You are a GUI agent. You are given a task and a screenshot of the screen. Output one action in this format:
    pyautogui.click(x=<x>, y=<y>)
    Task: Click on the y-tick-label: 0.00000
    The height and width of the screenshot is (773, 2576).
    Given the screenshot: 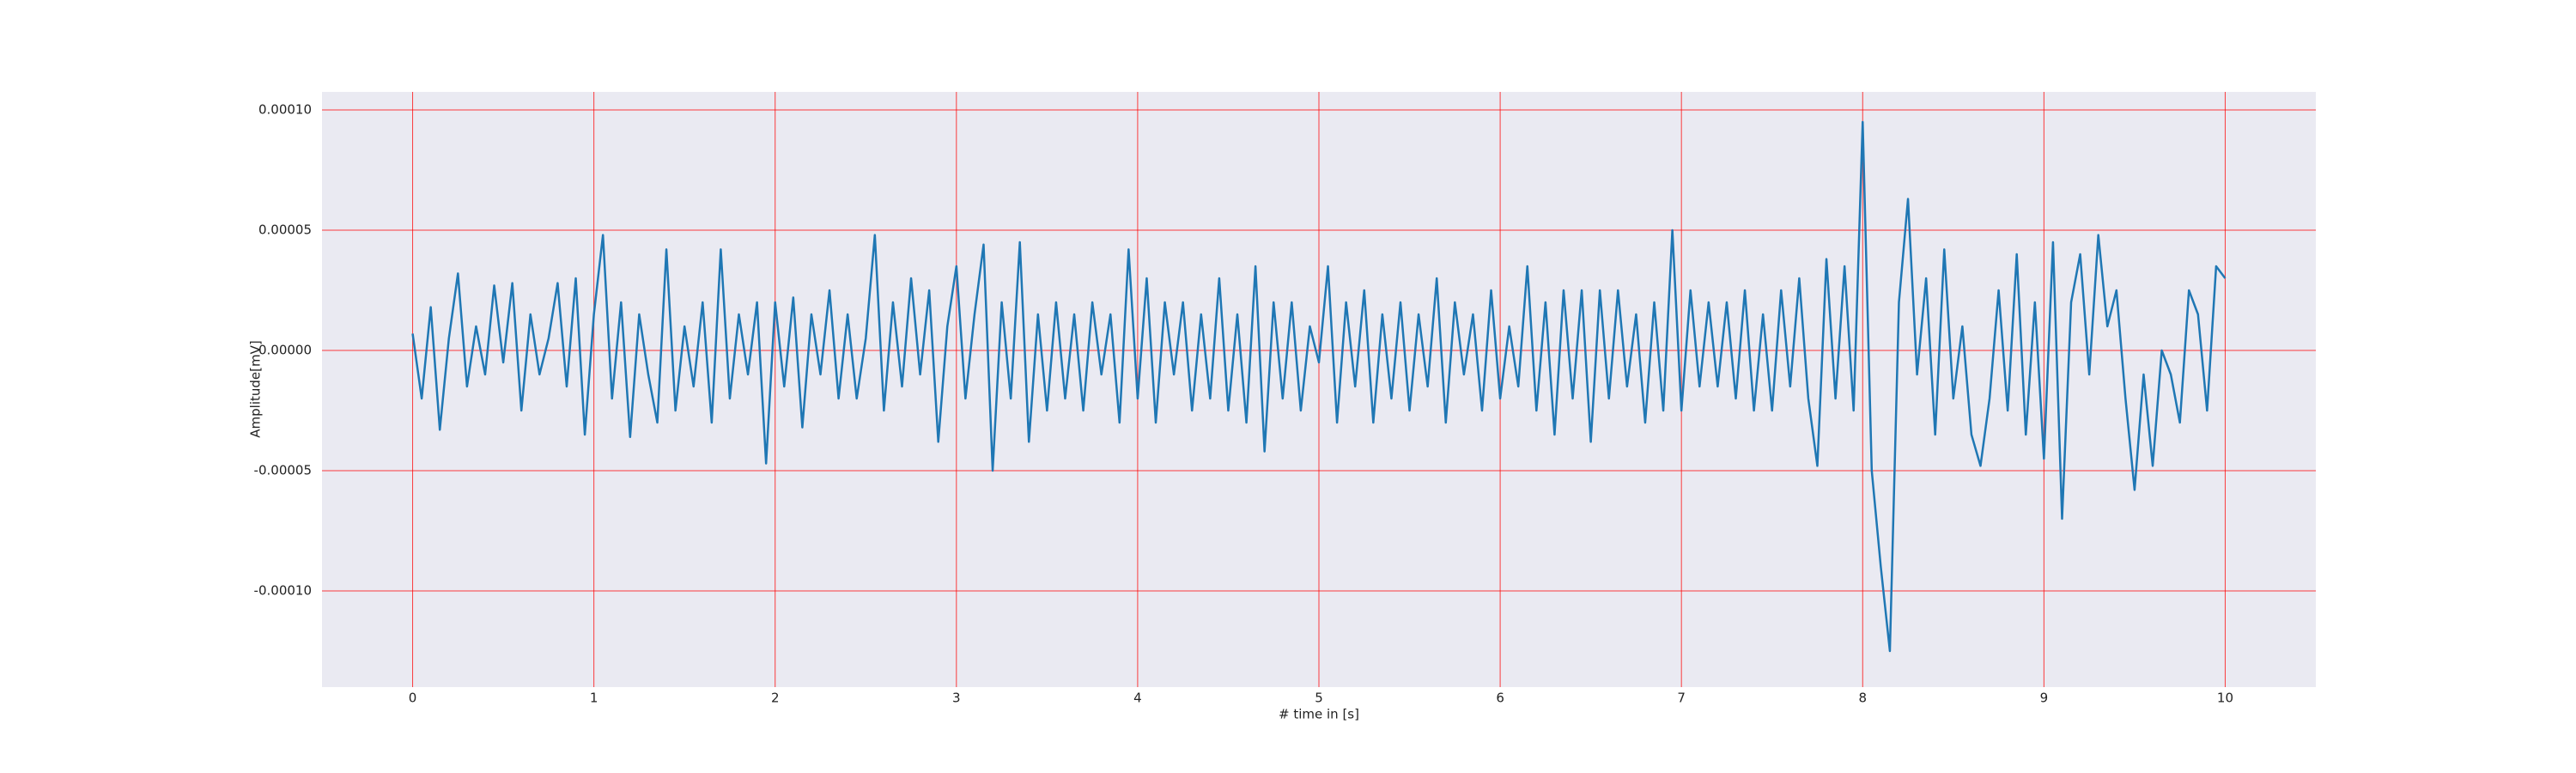 What is the action you would take?
    pyautogui.click(x=285, y=350)
    